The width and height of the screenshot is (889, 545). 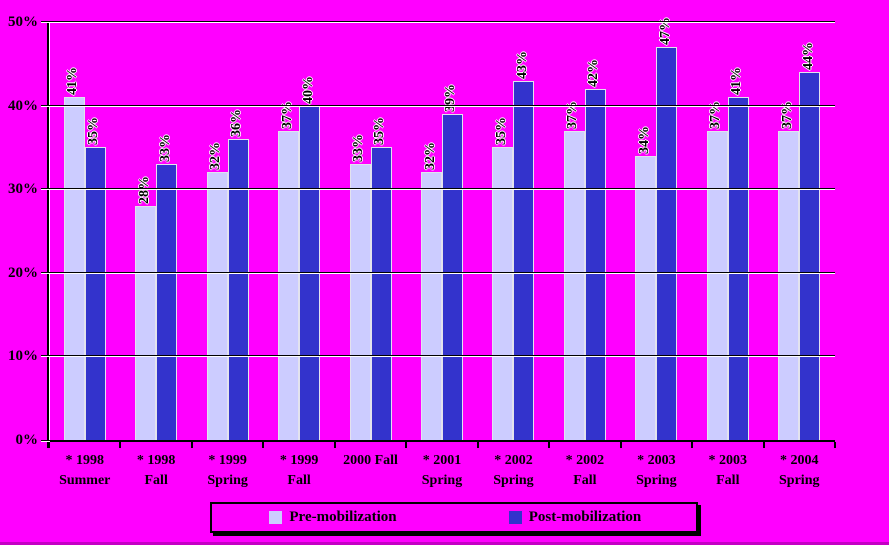 I want to click on x-axis-category-label-line: * 2001, so click(x=442, y=460).